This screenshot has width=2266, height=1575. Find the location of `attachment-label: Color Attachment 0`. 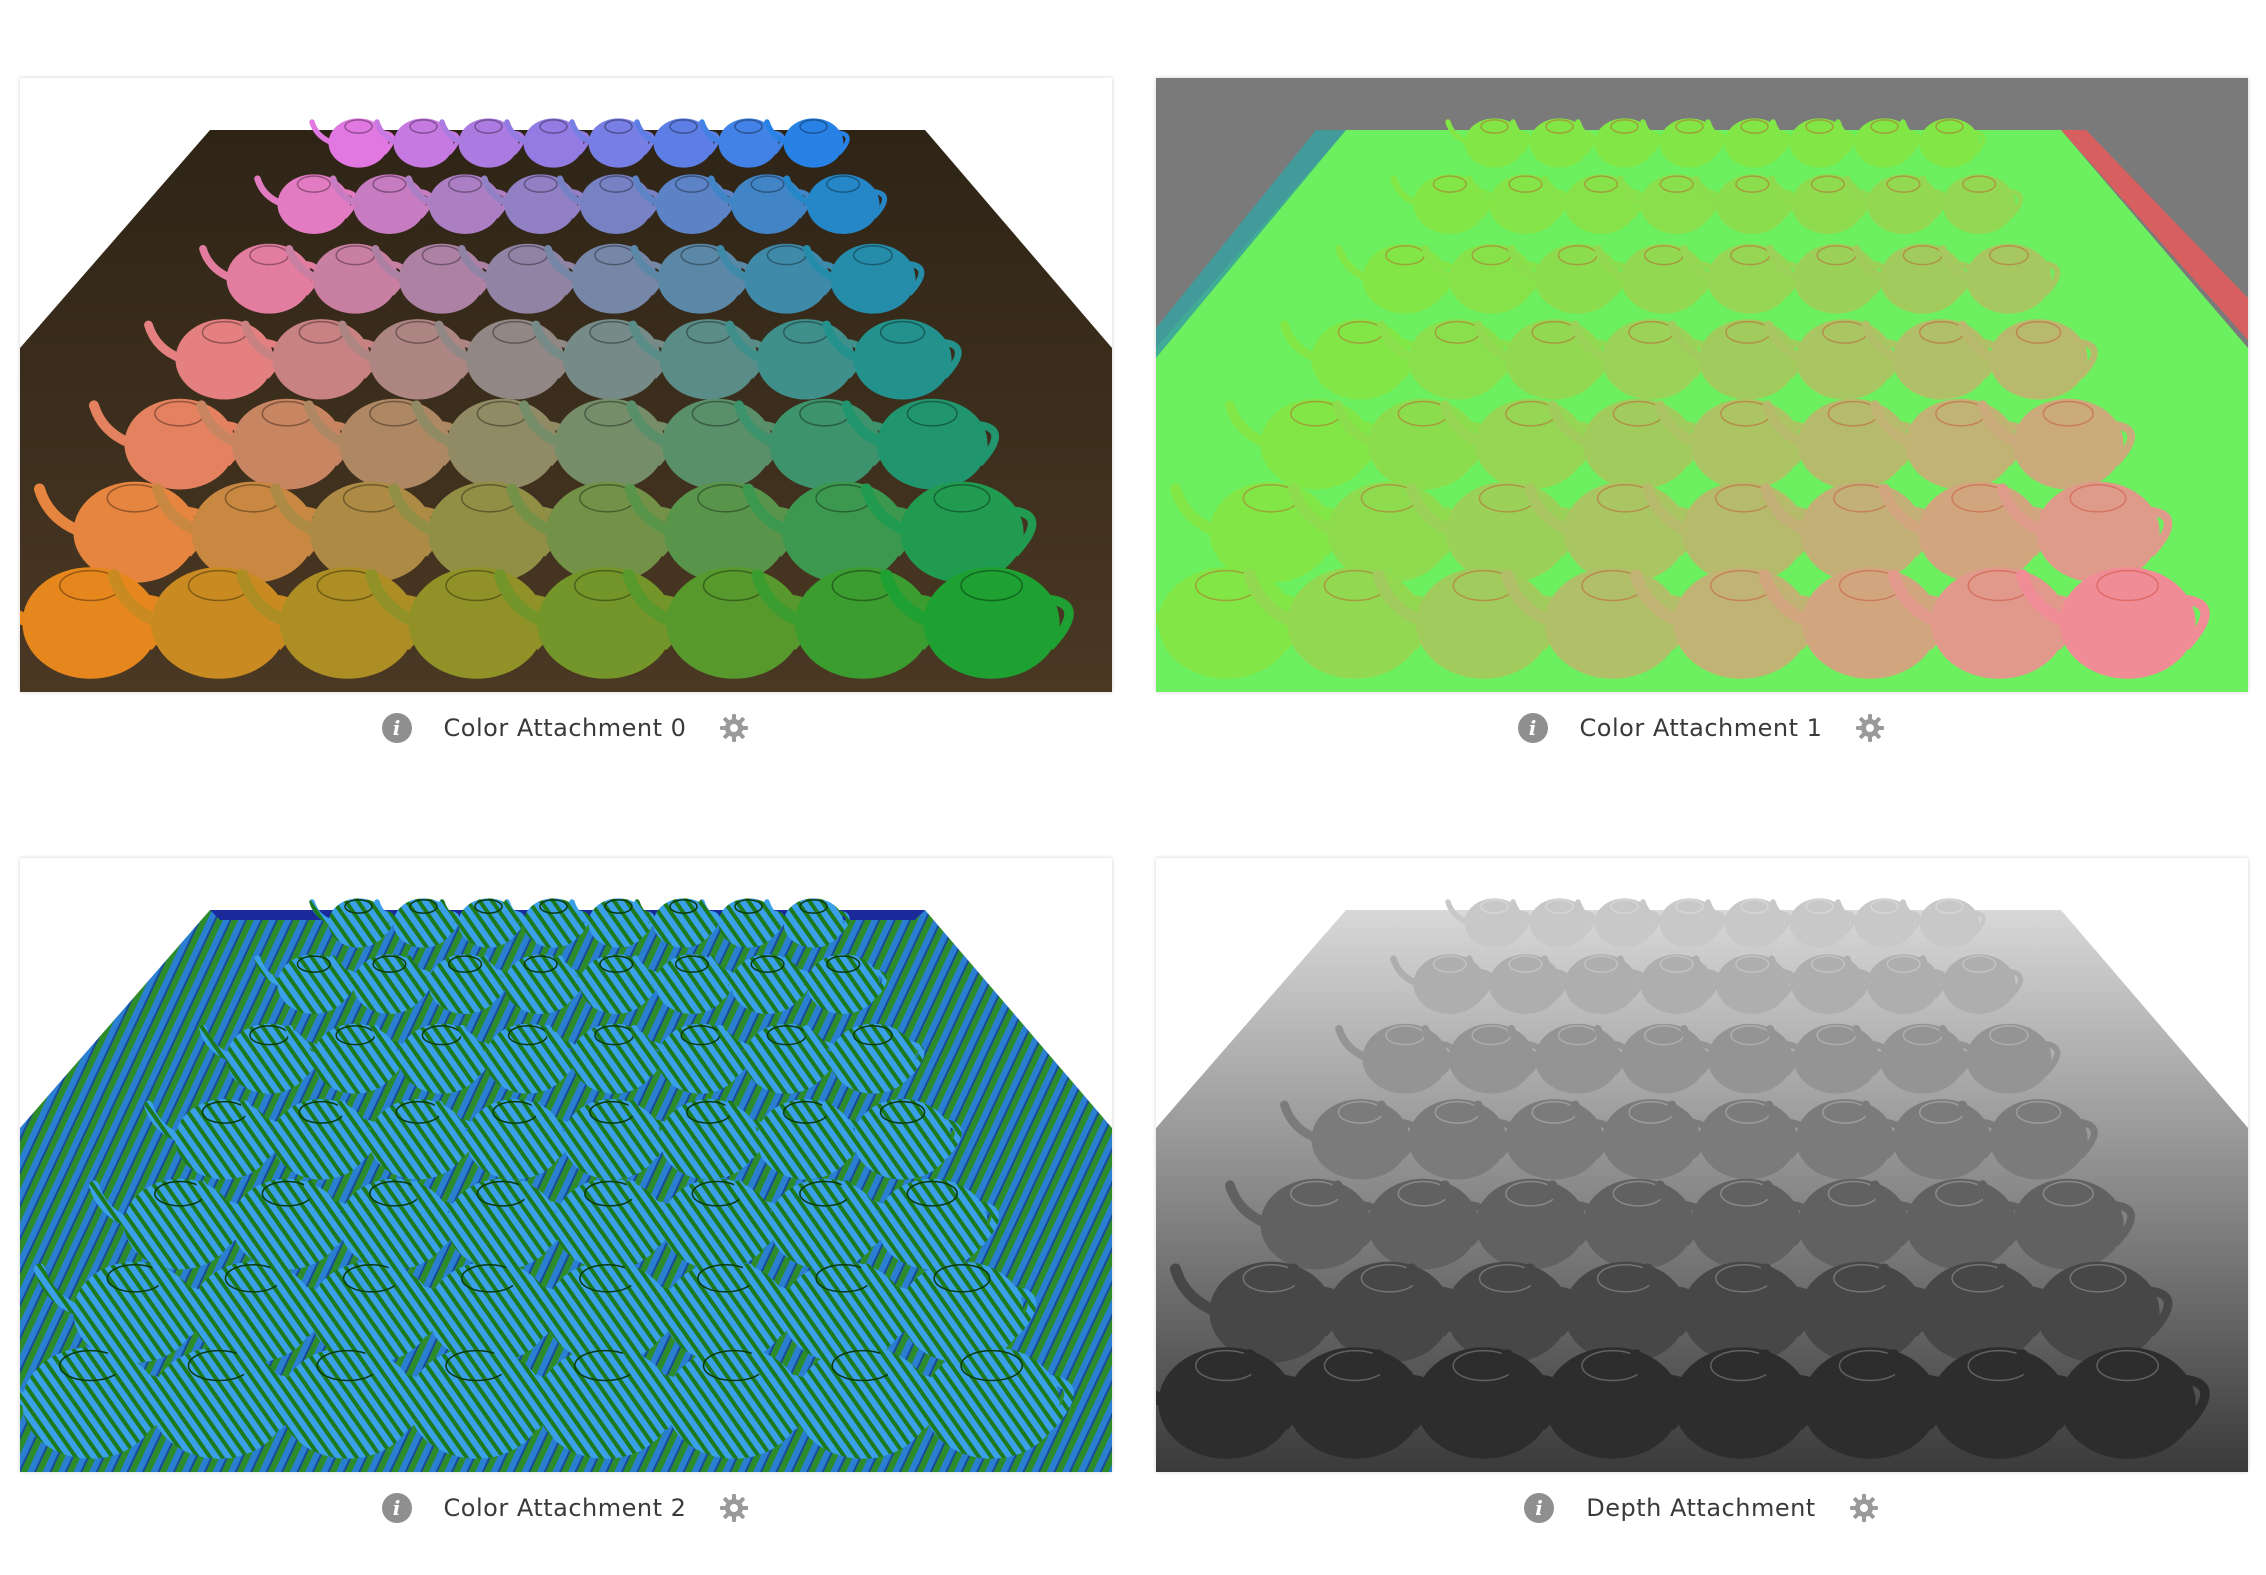

attachment-label: Color Attachment 0 is located at coordinates (565, 728).